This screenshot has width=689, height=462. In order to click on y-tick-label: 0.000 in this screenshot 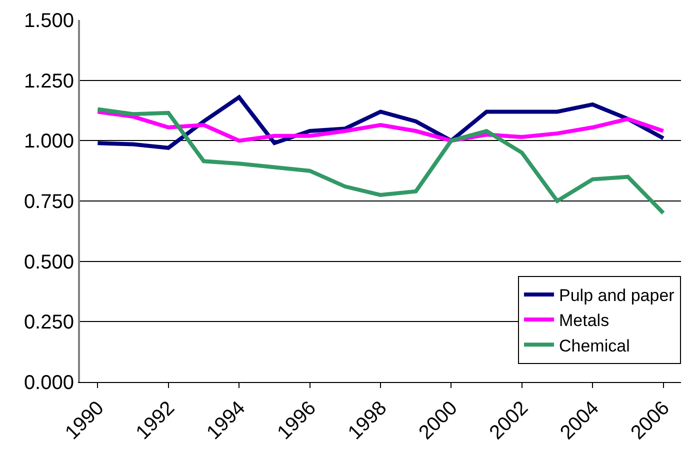, I will do `click(49, 383)`.